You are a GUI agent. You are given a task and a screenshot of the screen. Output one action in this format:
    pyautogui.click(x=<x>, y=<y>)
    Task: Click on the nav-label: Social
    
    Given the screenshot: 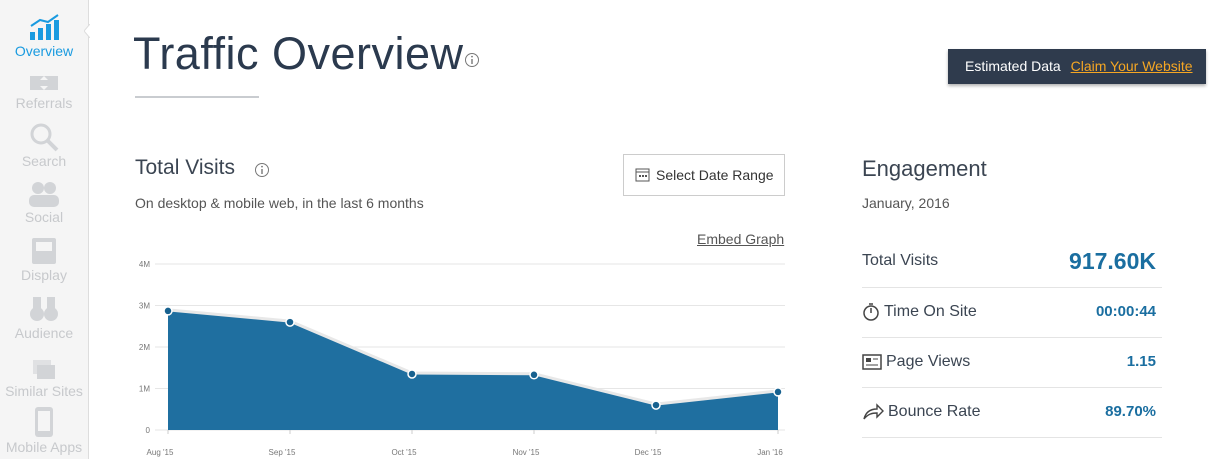 What is the action you would take?
    pyautogui.click(x=44, y=217)
    